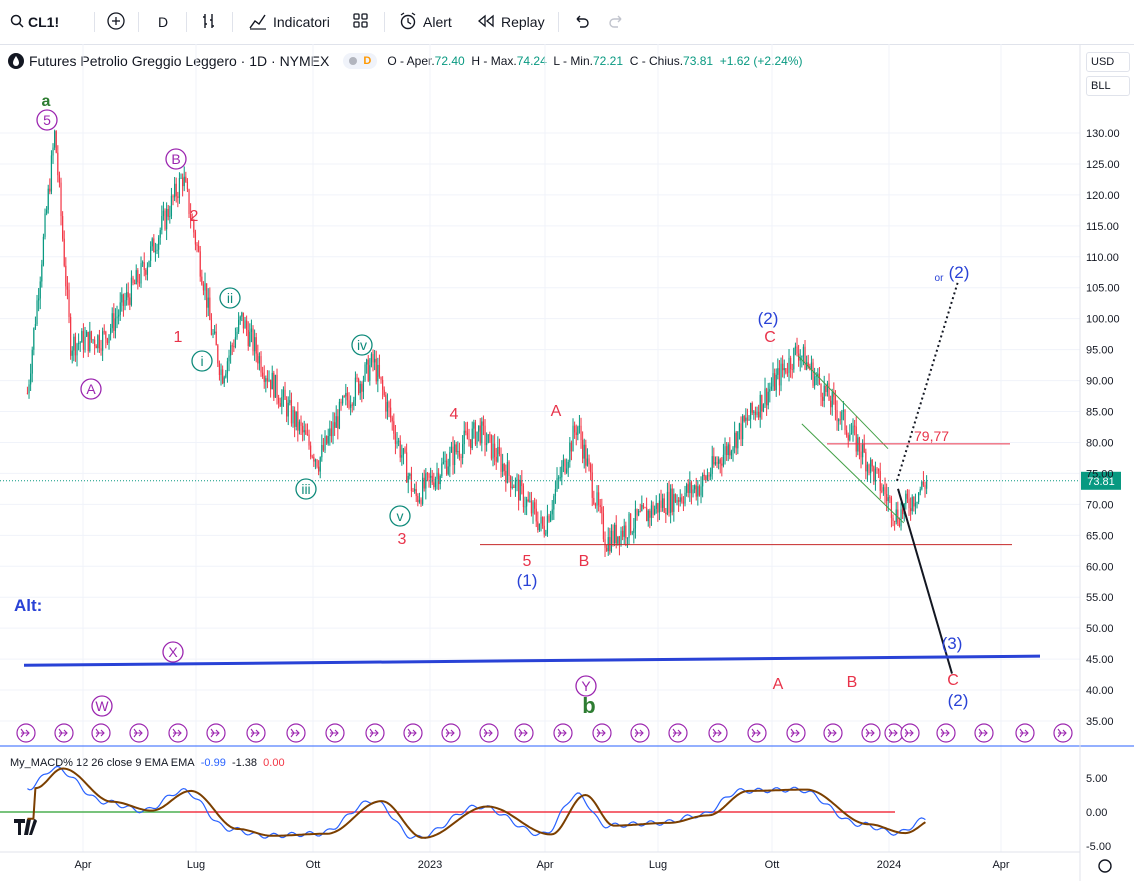 The width and height of the screenshot is (1134, 881). What do you see at coordinates (1108, 86) in the screenshot?
I see `unit-select: BLL` at bounding box center [1108, 86].